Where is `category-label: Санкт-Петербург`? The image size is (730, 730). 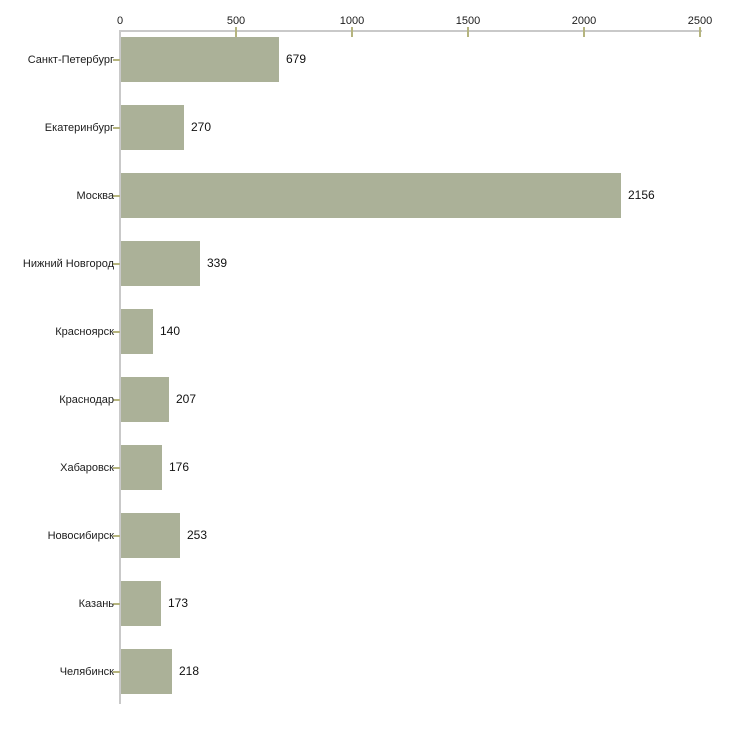
category-label: Санкт-Петербург is located at coordinates (70, 59).